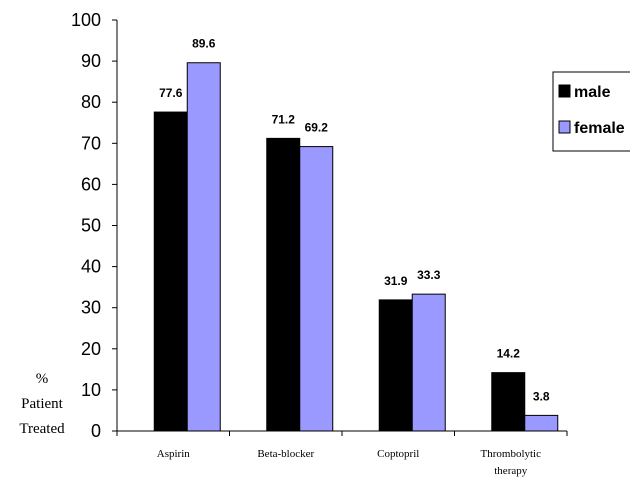  I want to click on x-category-label: Beta-blocker, so click(285, 454).